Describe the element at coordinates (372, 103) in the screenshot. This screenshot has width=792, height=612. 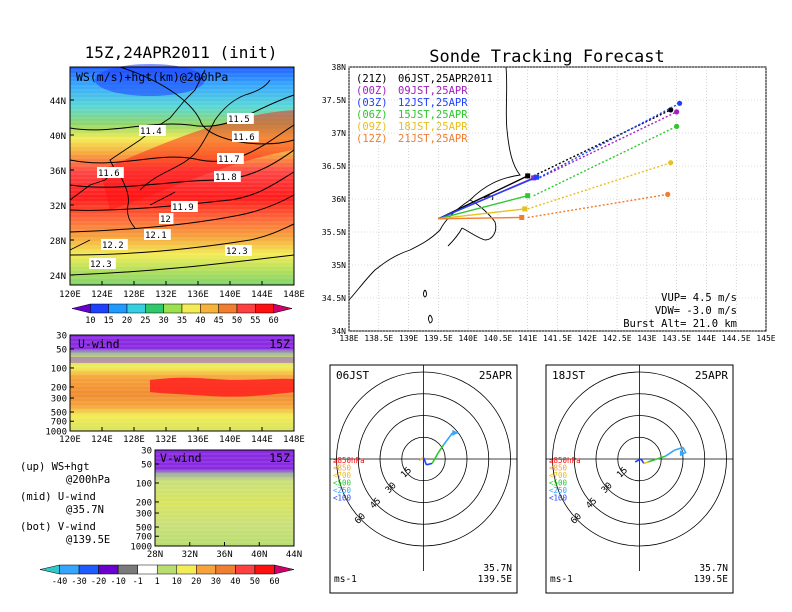
I see `legend-code: (03Z)` at that location.